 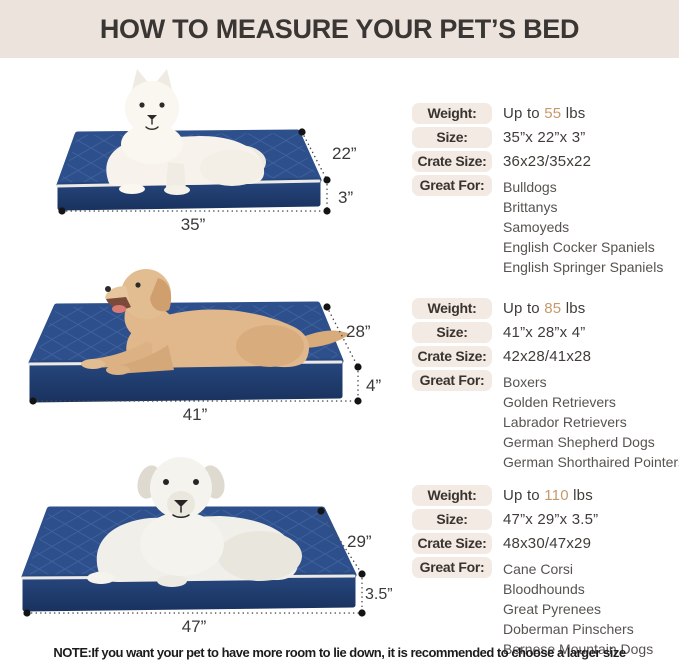 I want to click on header-banner: HOW TO MEASURE YOUR PET’S BED, so click(x=339, y=29).